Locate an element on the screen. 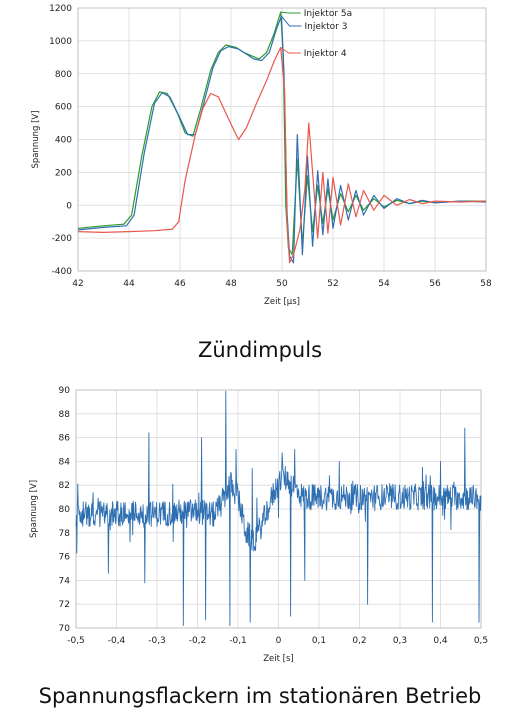  y-tick-label: 78 is located at coordinates (65, 534).